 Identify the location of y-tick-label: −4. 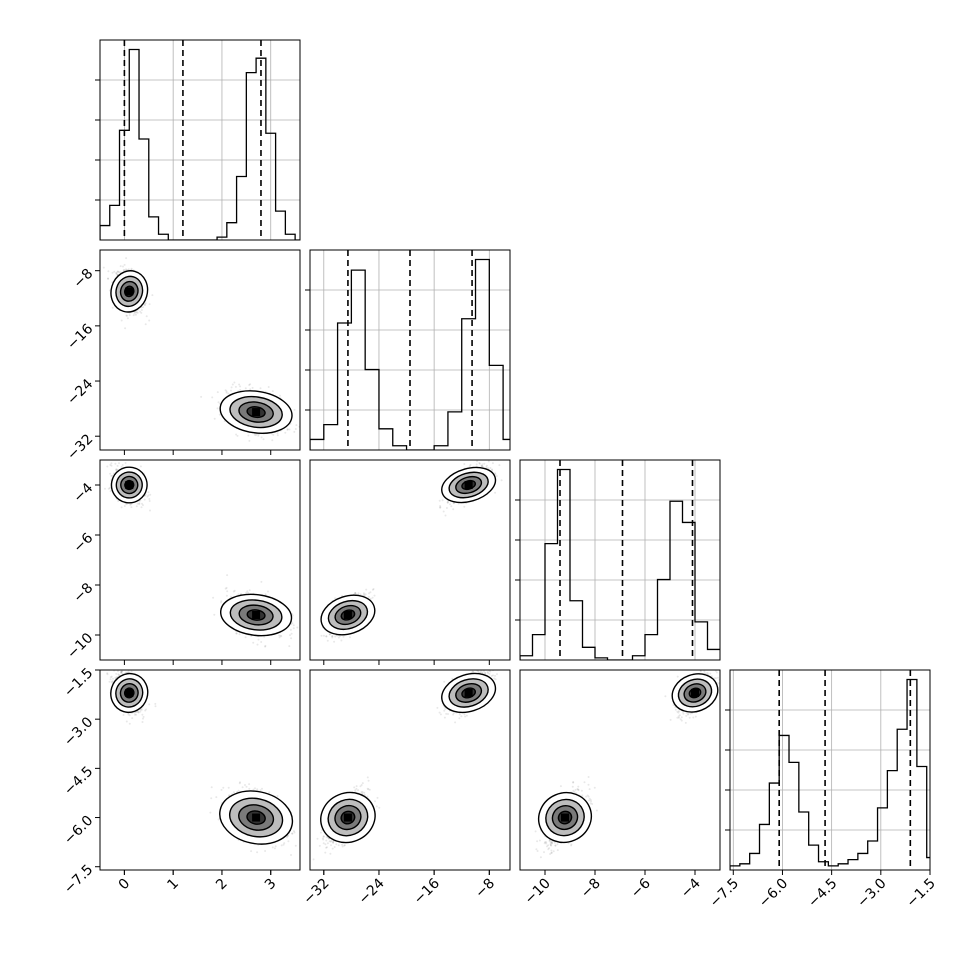
(83, 493).